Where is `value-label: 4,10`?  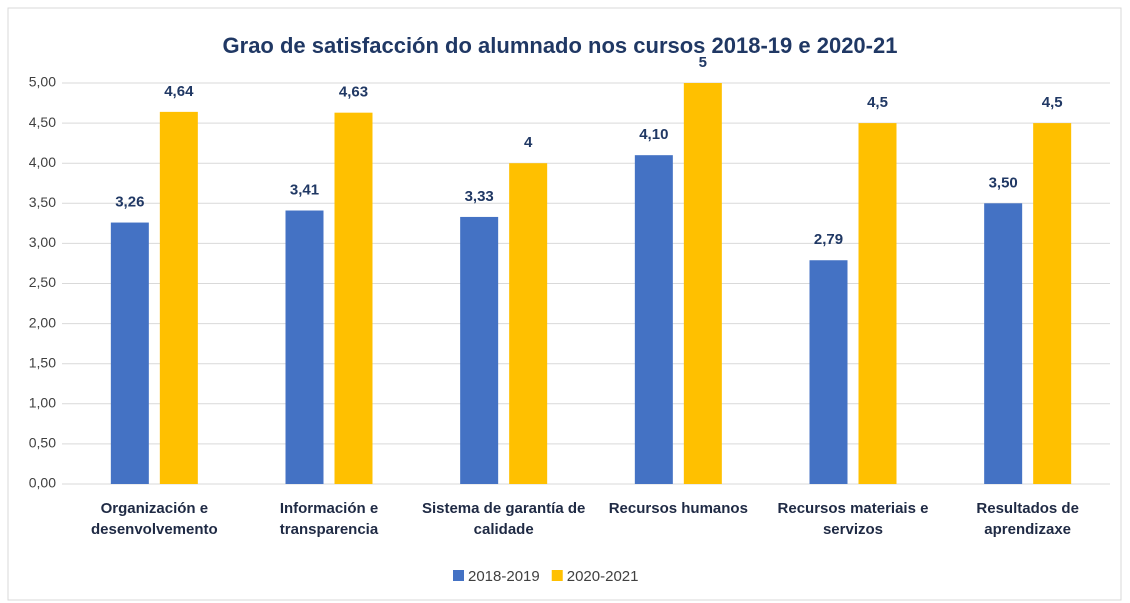
value-label: 4,10 is located at coordinates (653, 134).